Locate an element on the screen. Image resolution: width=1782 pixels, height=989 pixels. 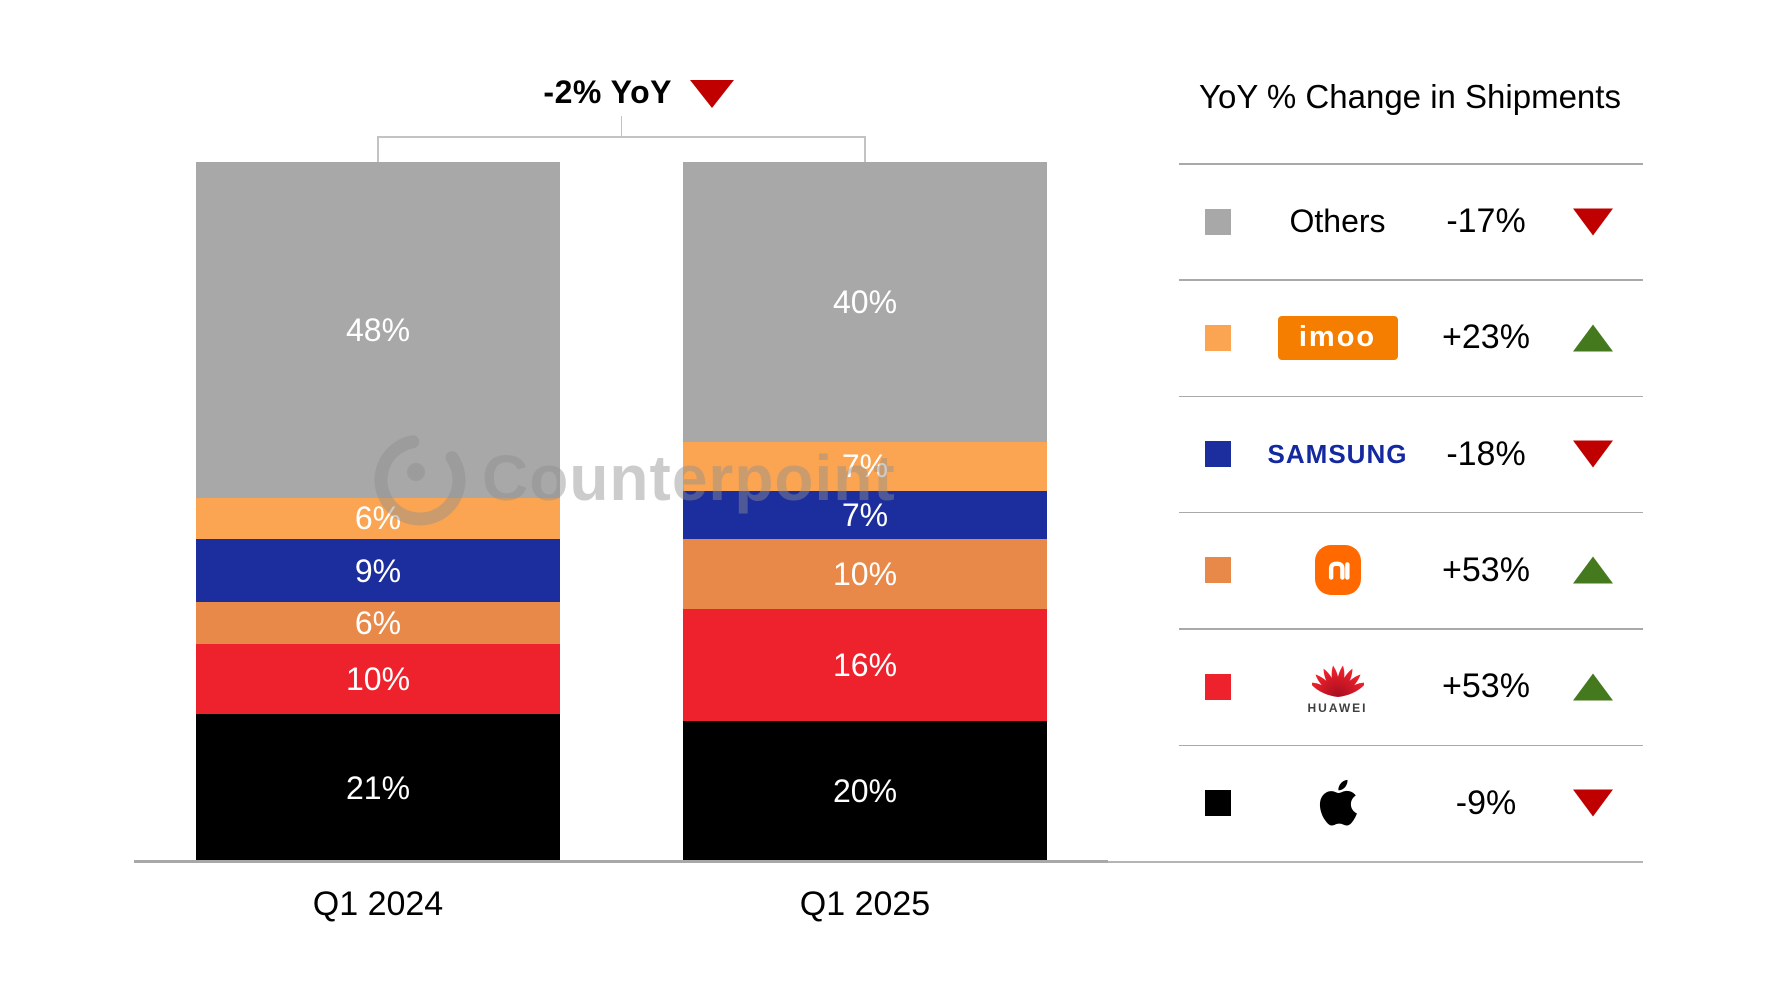
bar-segment-label: 20% is located at coordinates (865, 791).